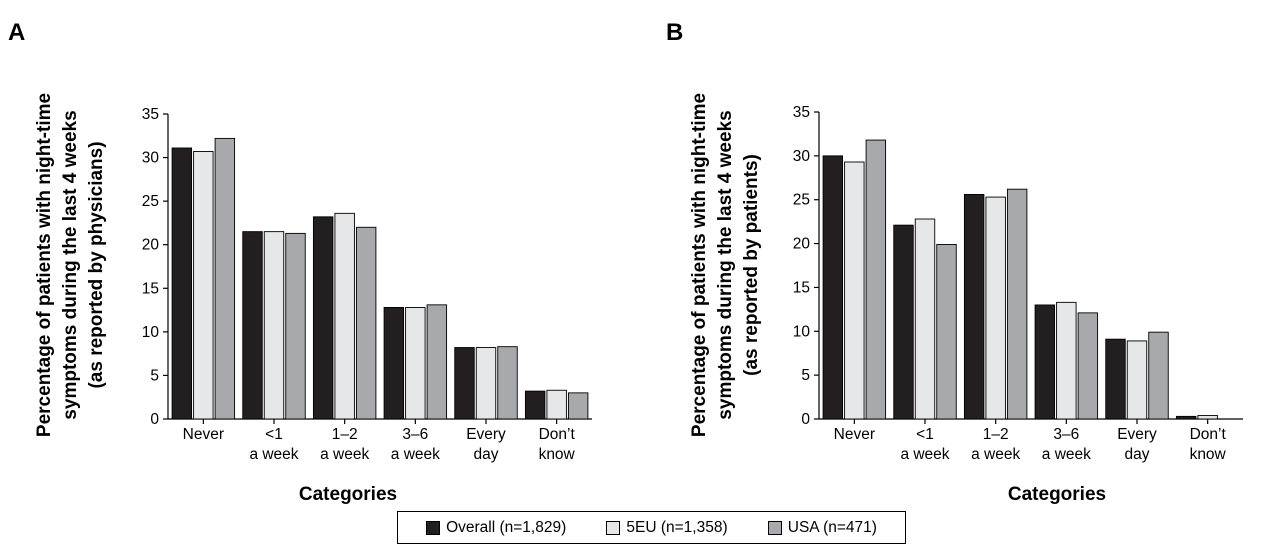  What do you see at coordinates (151, 158) in the screenshot?
I see `panel-a-y-tick-label: 30` at bounding box center [151, 158].